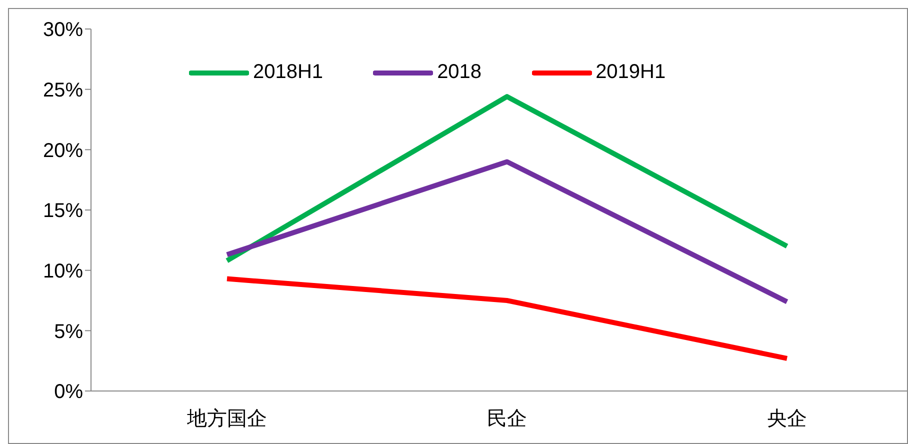 The width and height of the screenshot is (908, 444). I want to click on legend-label: 2018, so click(459, 72).